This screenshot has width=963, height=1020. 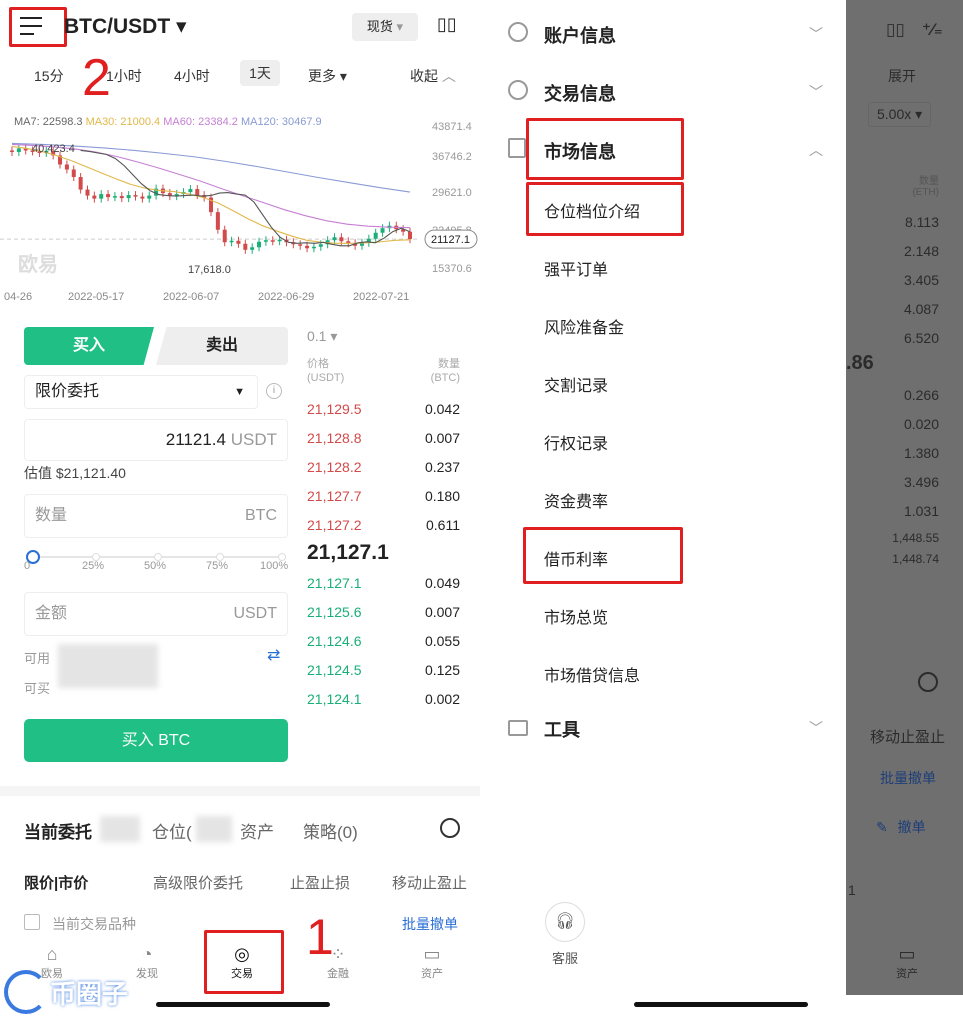 What do you see at coordinates (325, 371) in the screenshot?
I see `book-price-header: 价格 (USDT)` at bounding box center [325, 371].